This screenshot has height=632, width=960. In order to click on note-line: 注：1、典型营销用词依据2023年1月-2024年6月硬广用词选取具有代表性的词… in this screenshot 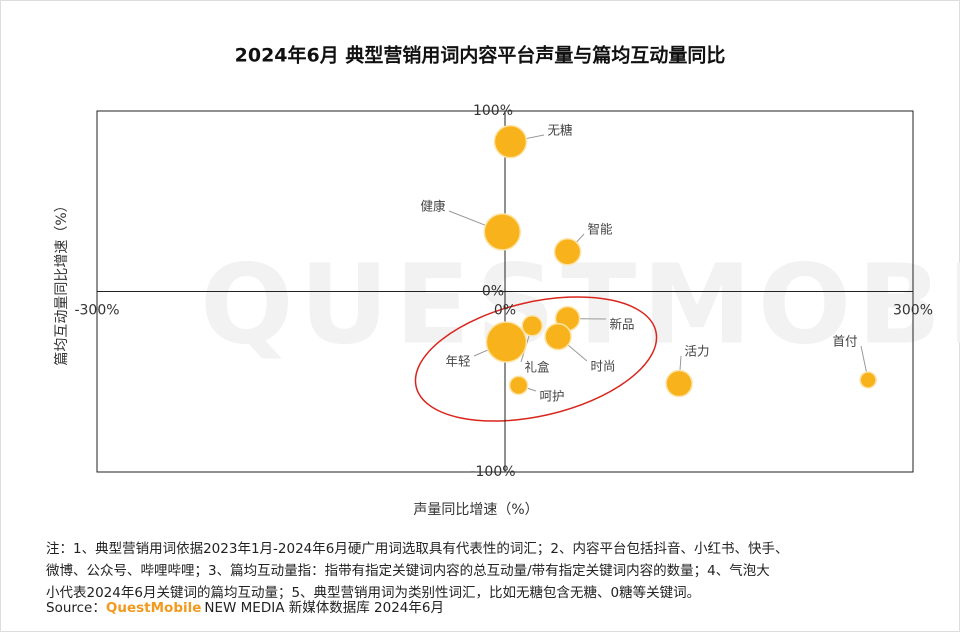, I will do `click(417, 548)`.